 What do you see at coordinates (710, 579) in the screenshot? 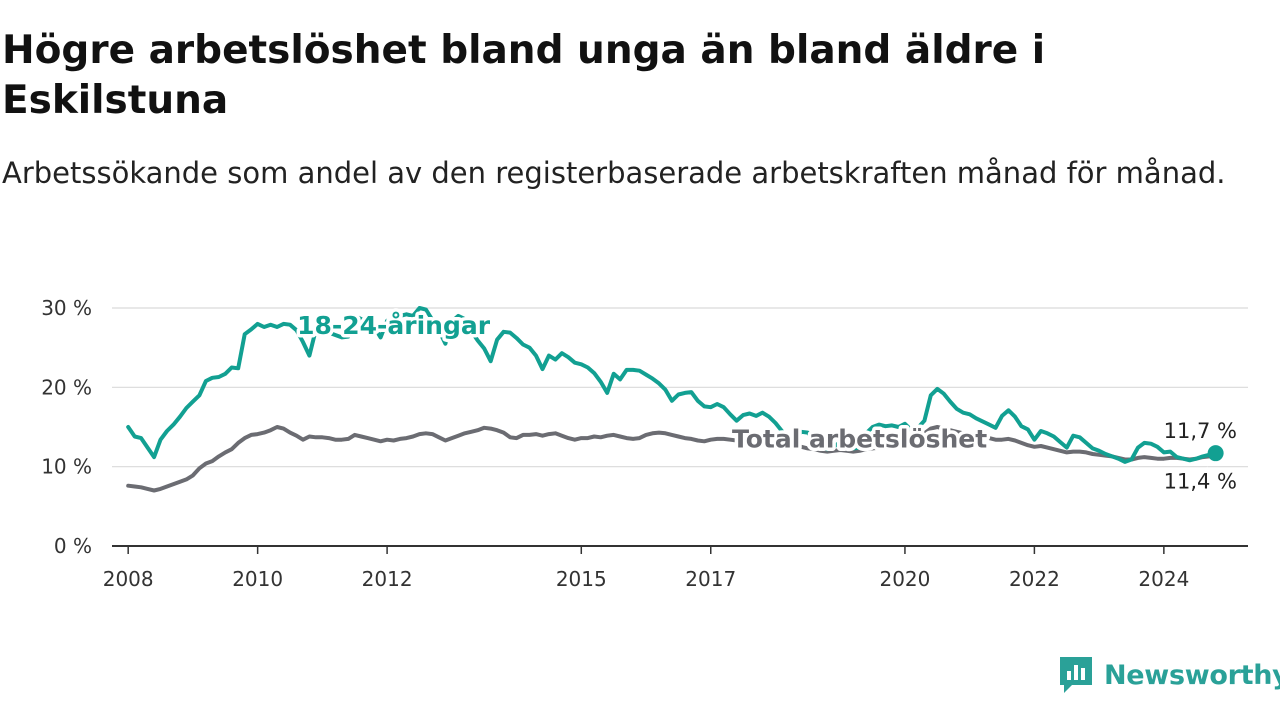
I see `x-tick-label: 2017` at bounding box center [710, 579].